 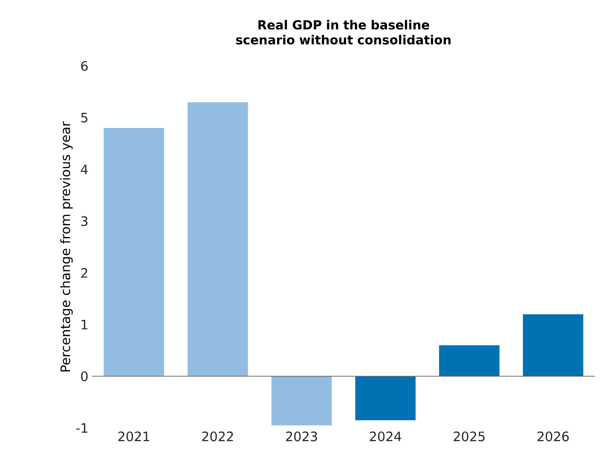 I want to click on y-tick-label: 6, so click(x=84, y=66).